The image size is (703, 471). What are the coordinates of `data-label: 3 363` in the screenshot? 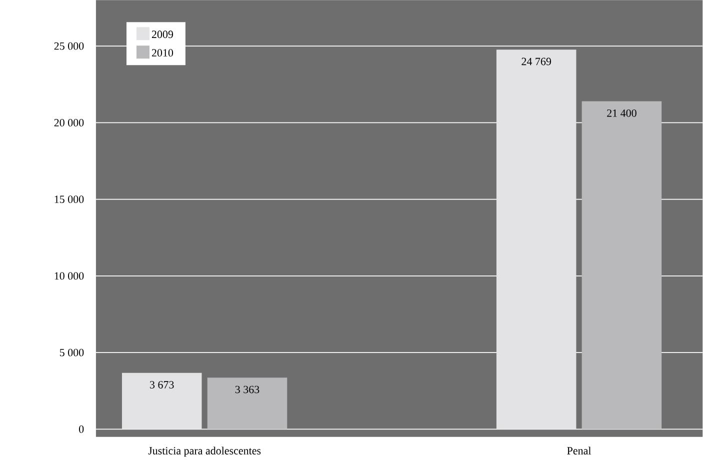 It's located at (247, 390).